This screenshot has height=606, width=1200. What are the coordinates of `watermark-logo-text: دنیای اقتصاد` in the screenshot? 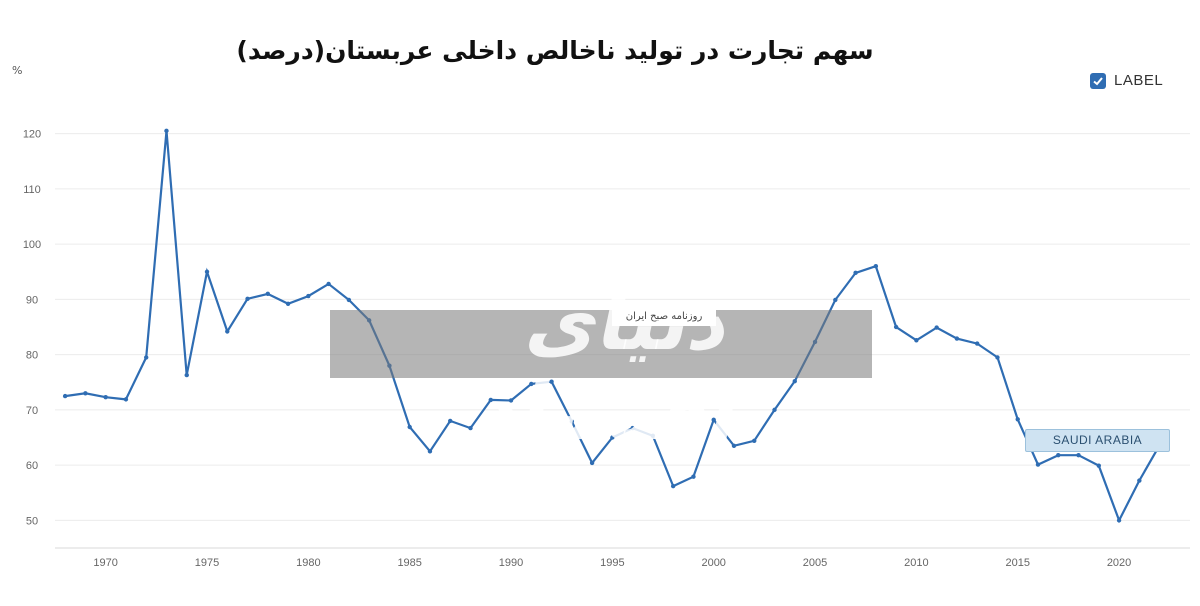 It's located at (610, 368).